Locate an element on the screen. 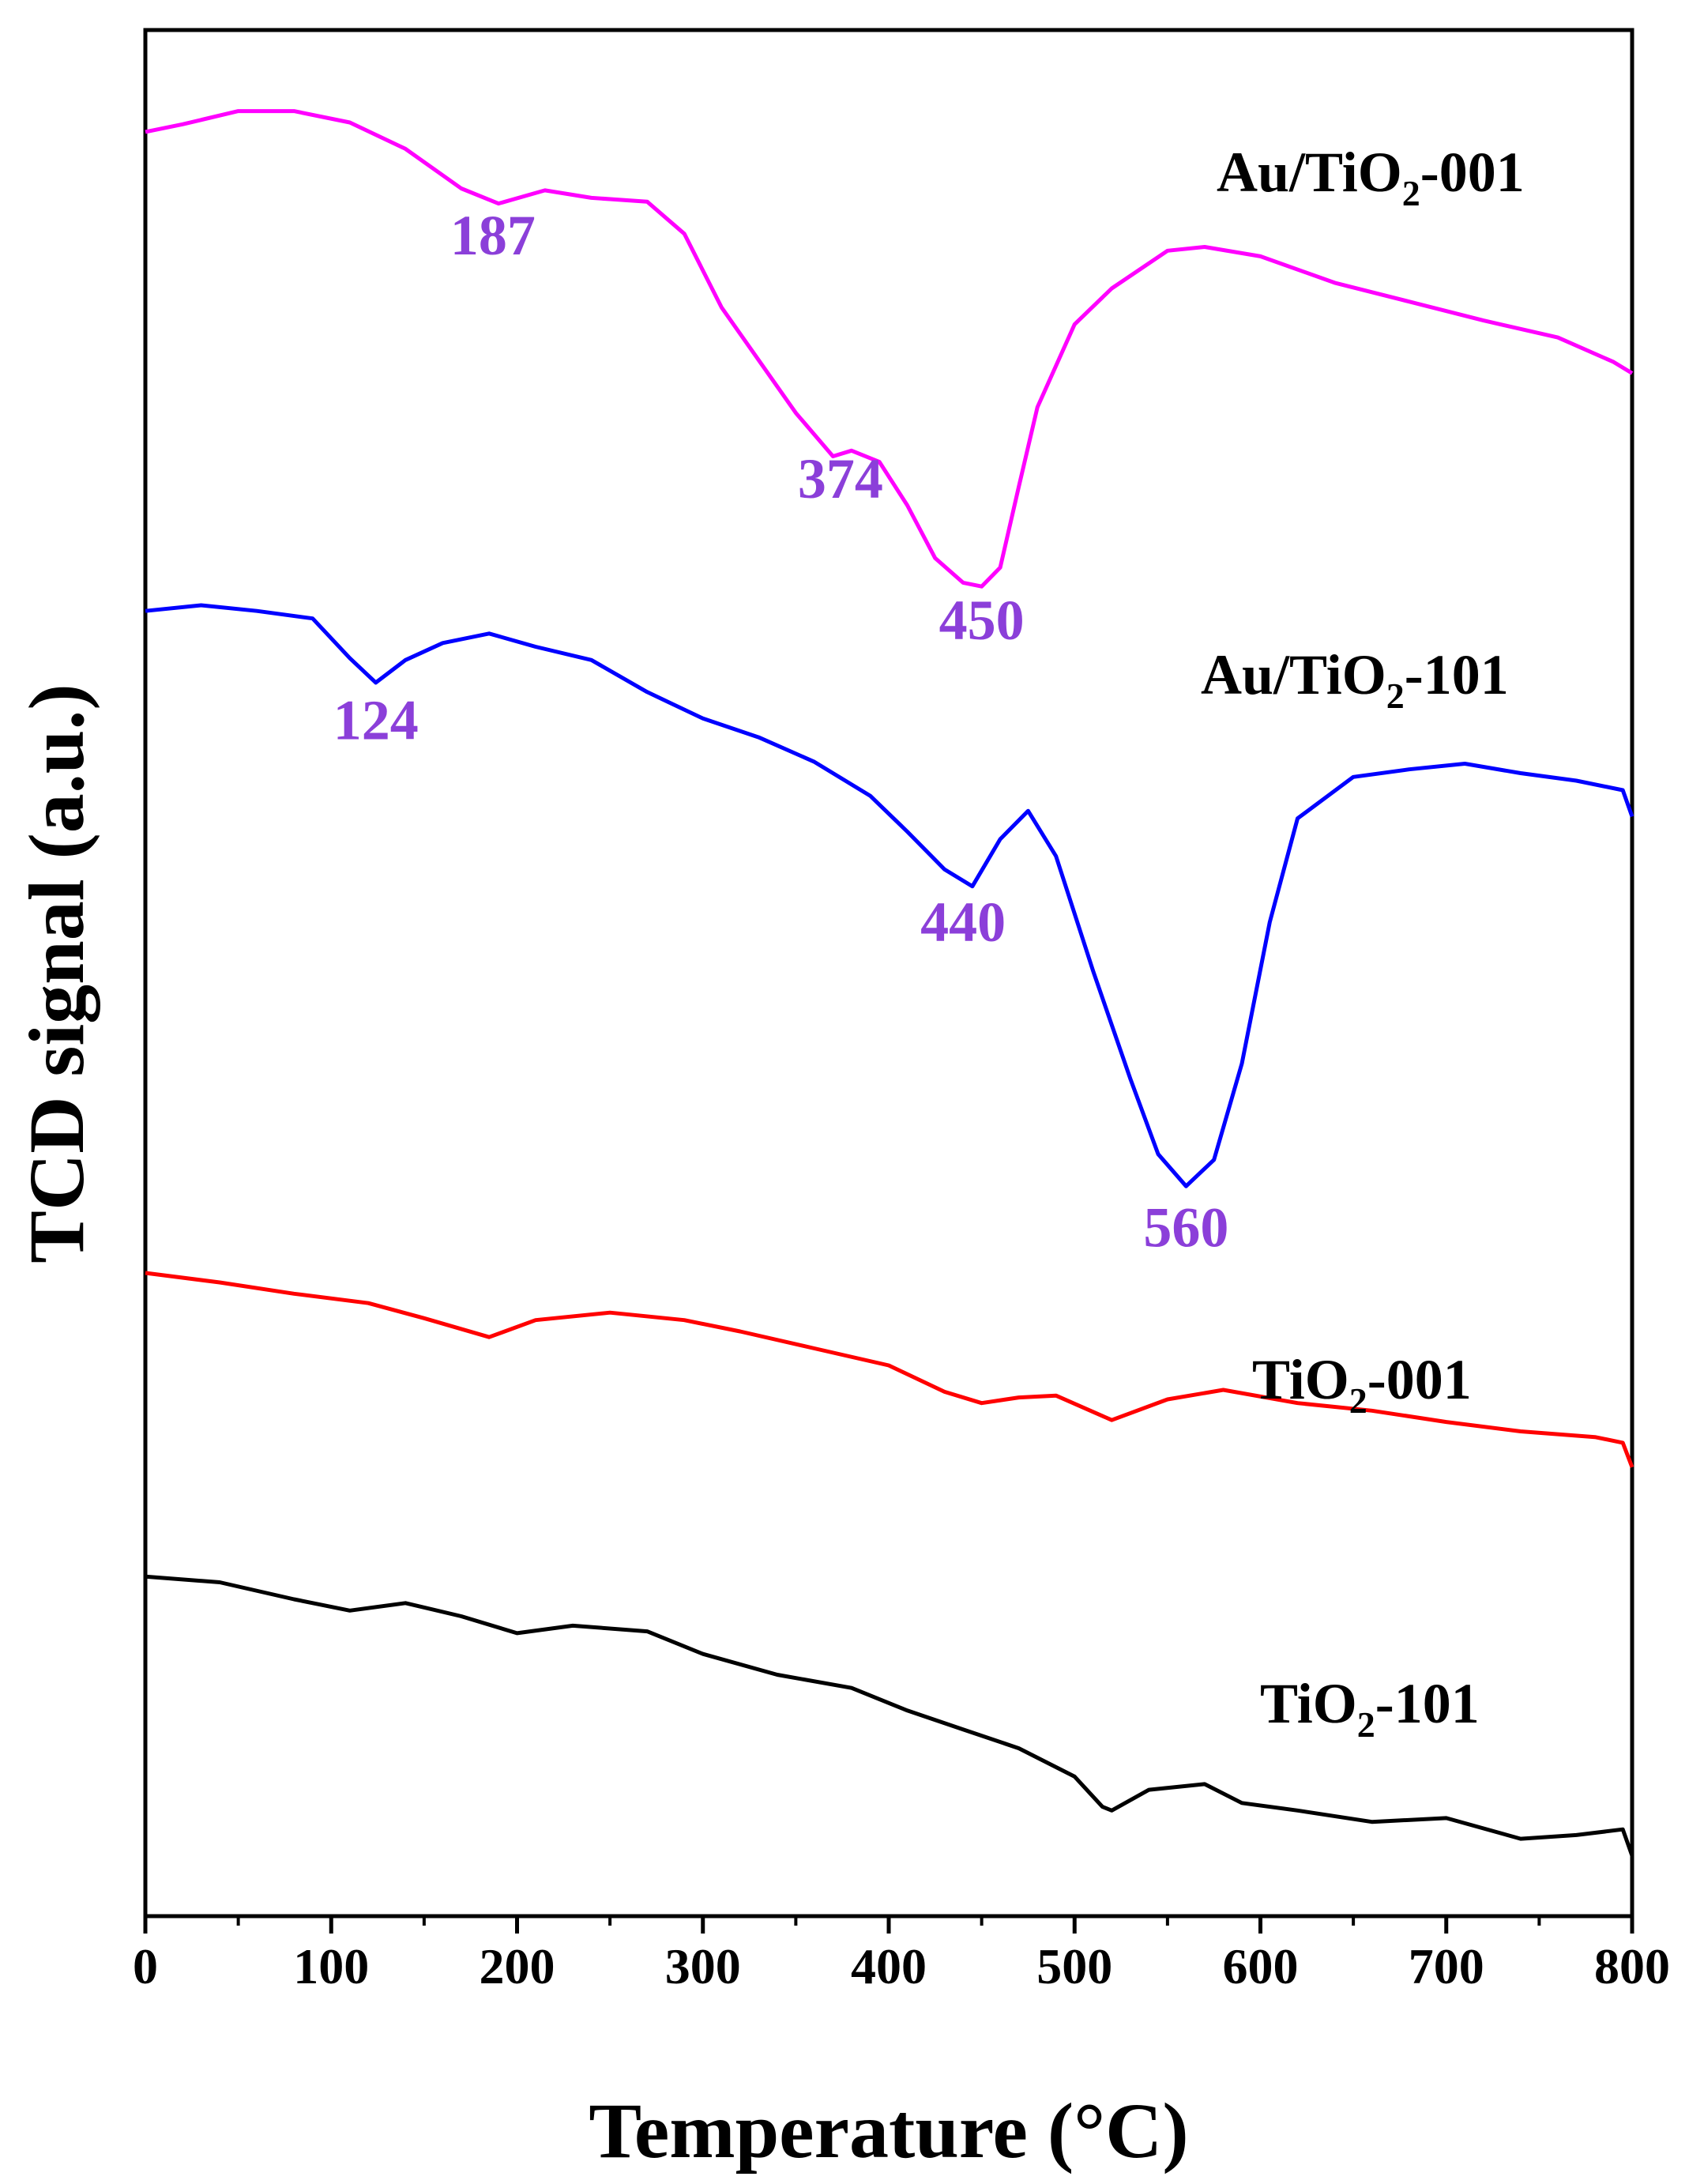  peak-label: 374 is located at coordinates (841, 478).